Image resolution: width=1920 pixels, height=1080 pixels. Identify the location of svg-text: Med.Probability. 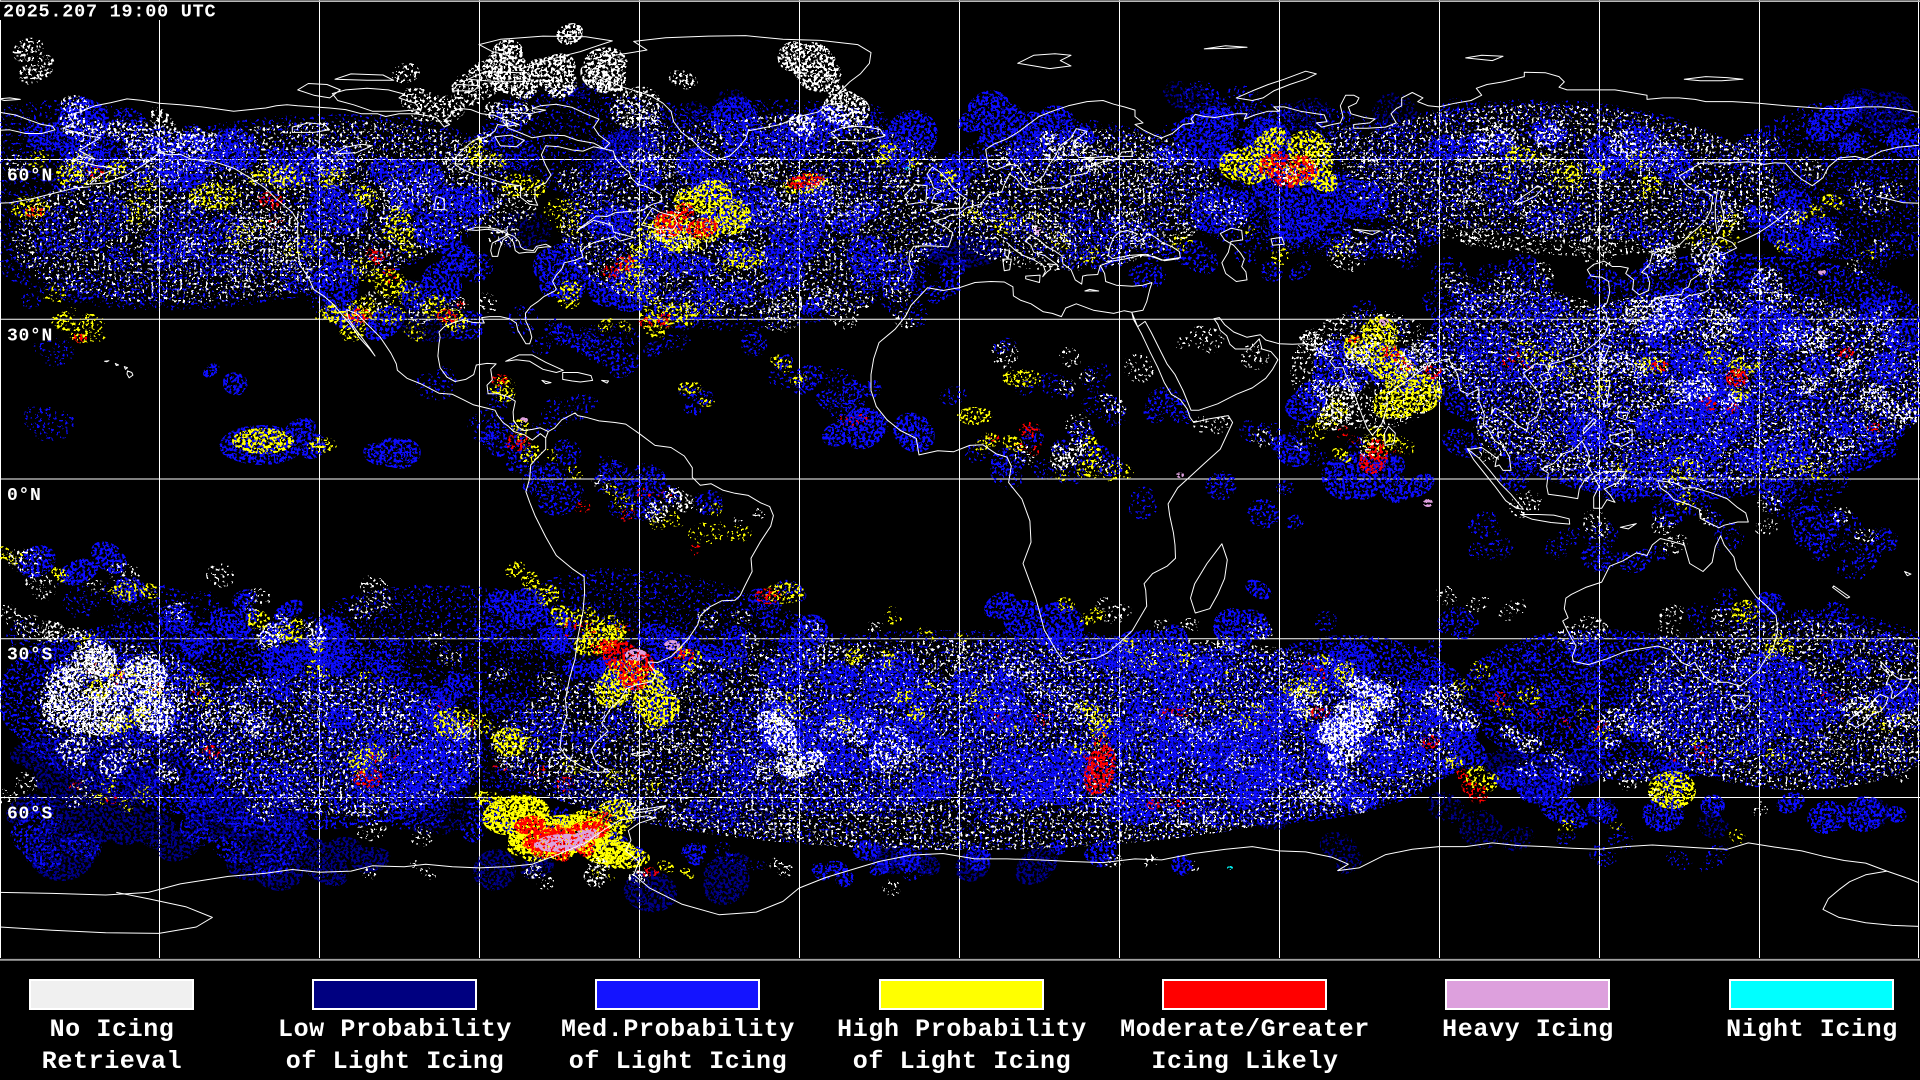
(678, 1029).